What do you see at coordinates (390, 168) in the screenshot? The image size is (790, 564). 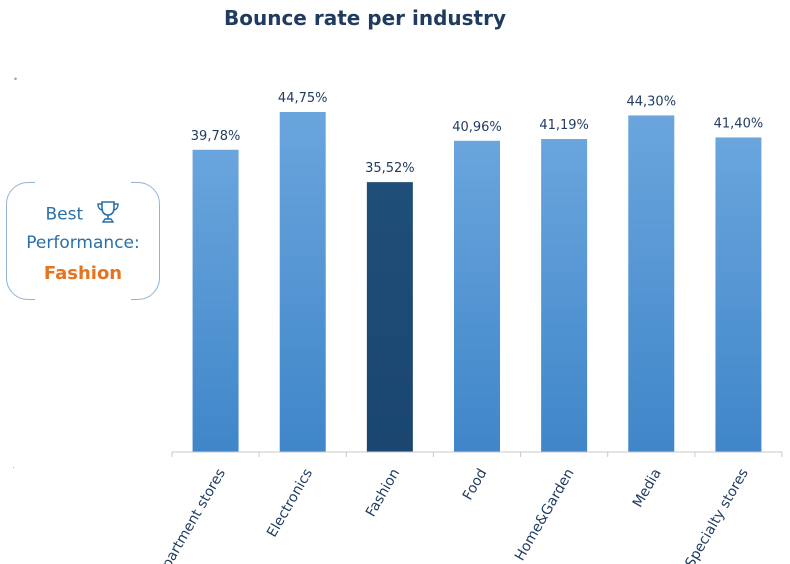 I see `value-label: 35,52%` at bounding box center [390, 168].